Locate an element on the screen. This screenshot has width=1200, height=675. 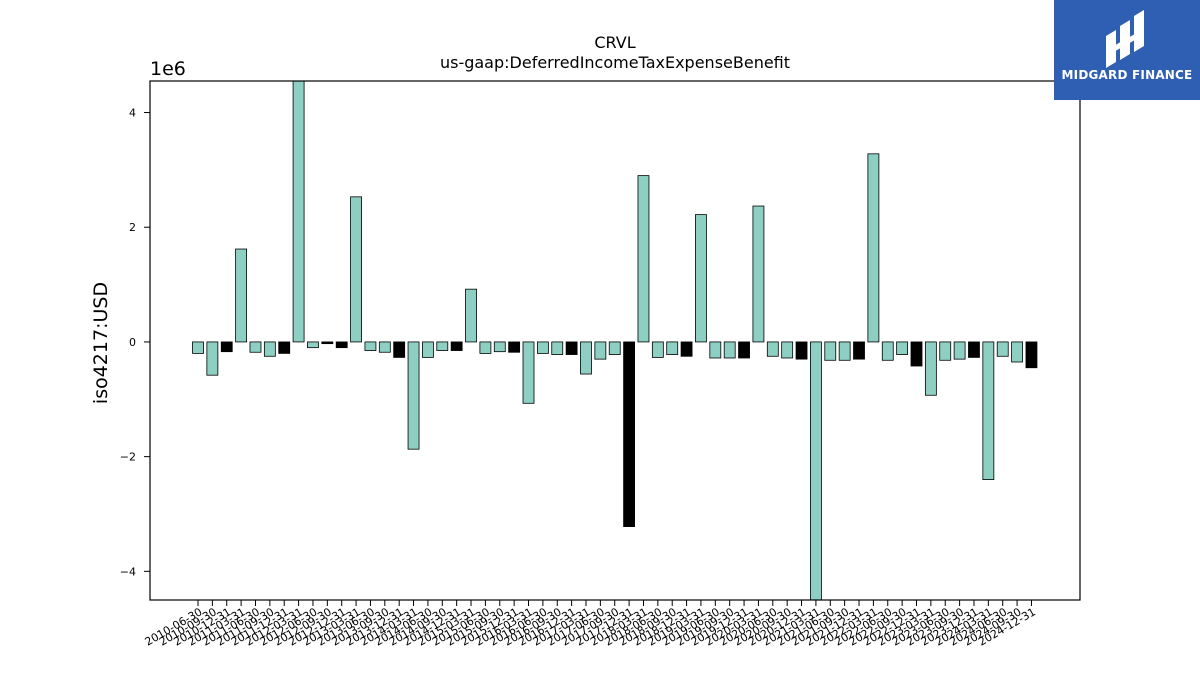
y-ticks-group: −4 −2 0 2 4 is located at coordinates (135, 342).